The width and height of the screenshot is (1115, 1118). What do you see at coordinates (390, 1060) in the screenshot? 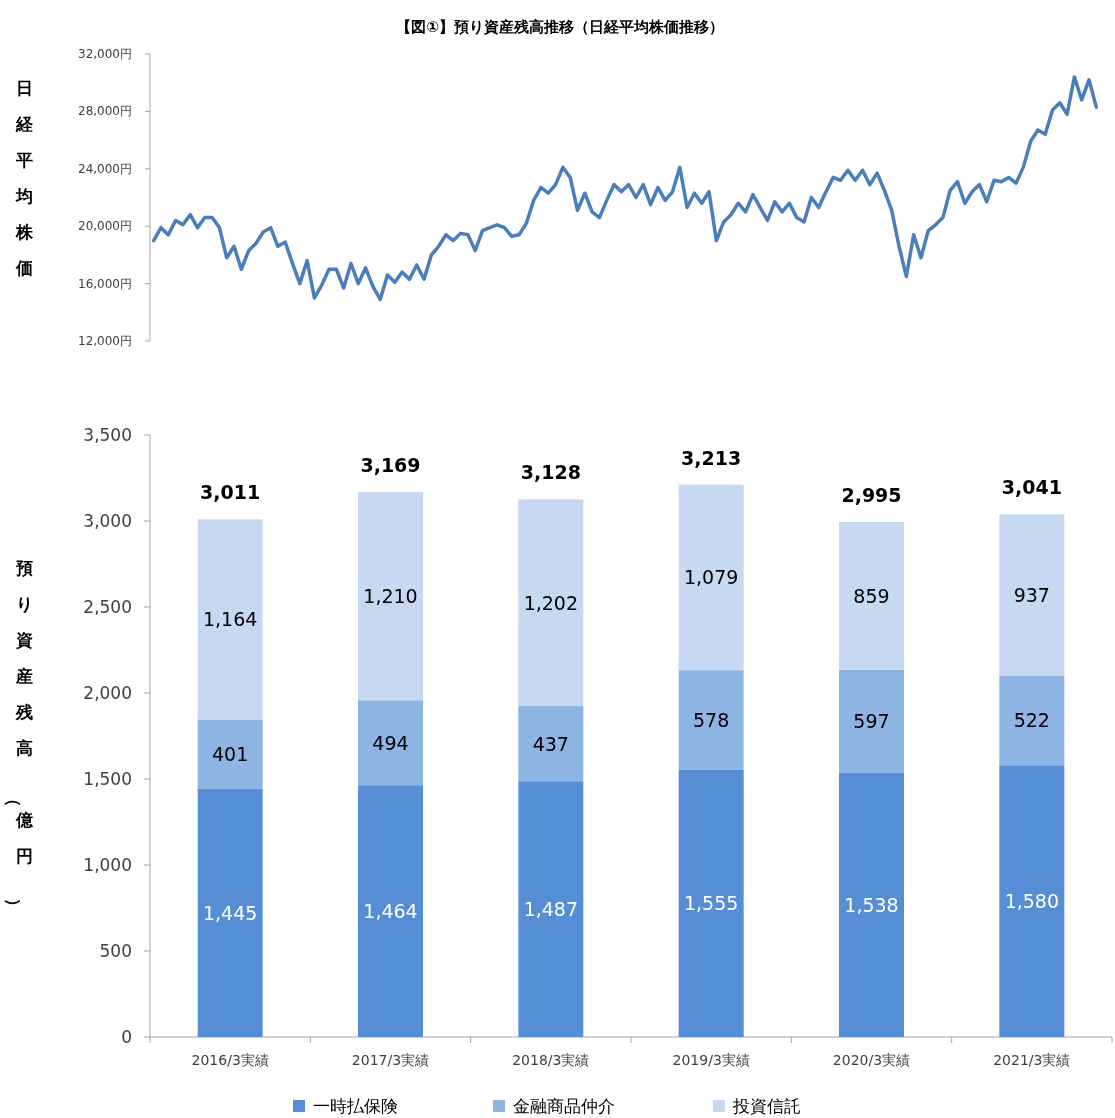
I see `x-tick-label: 2017/3実績` at bounding box center [390, 1060].